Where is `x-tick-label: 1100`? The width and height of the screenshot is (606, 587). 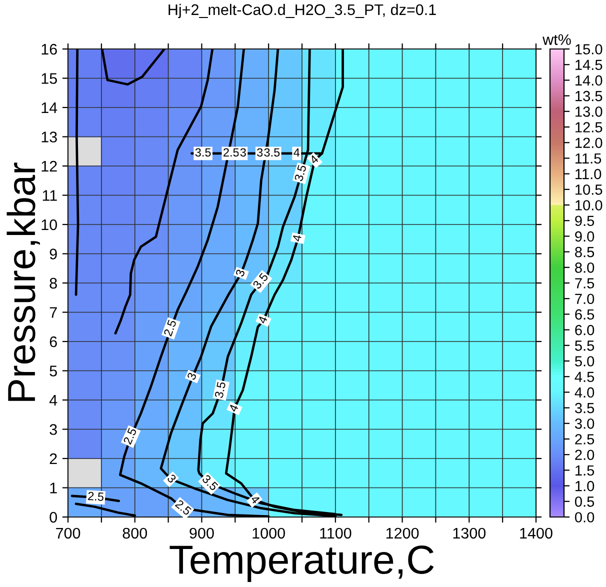 x-tick-label: 1100 is located at coordinates (336, 533).